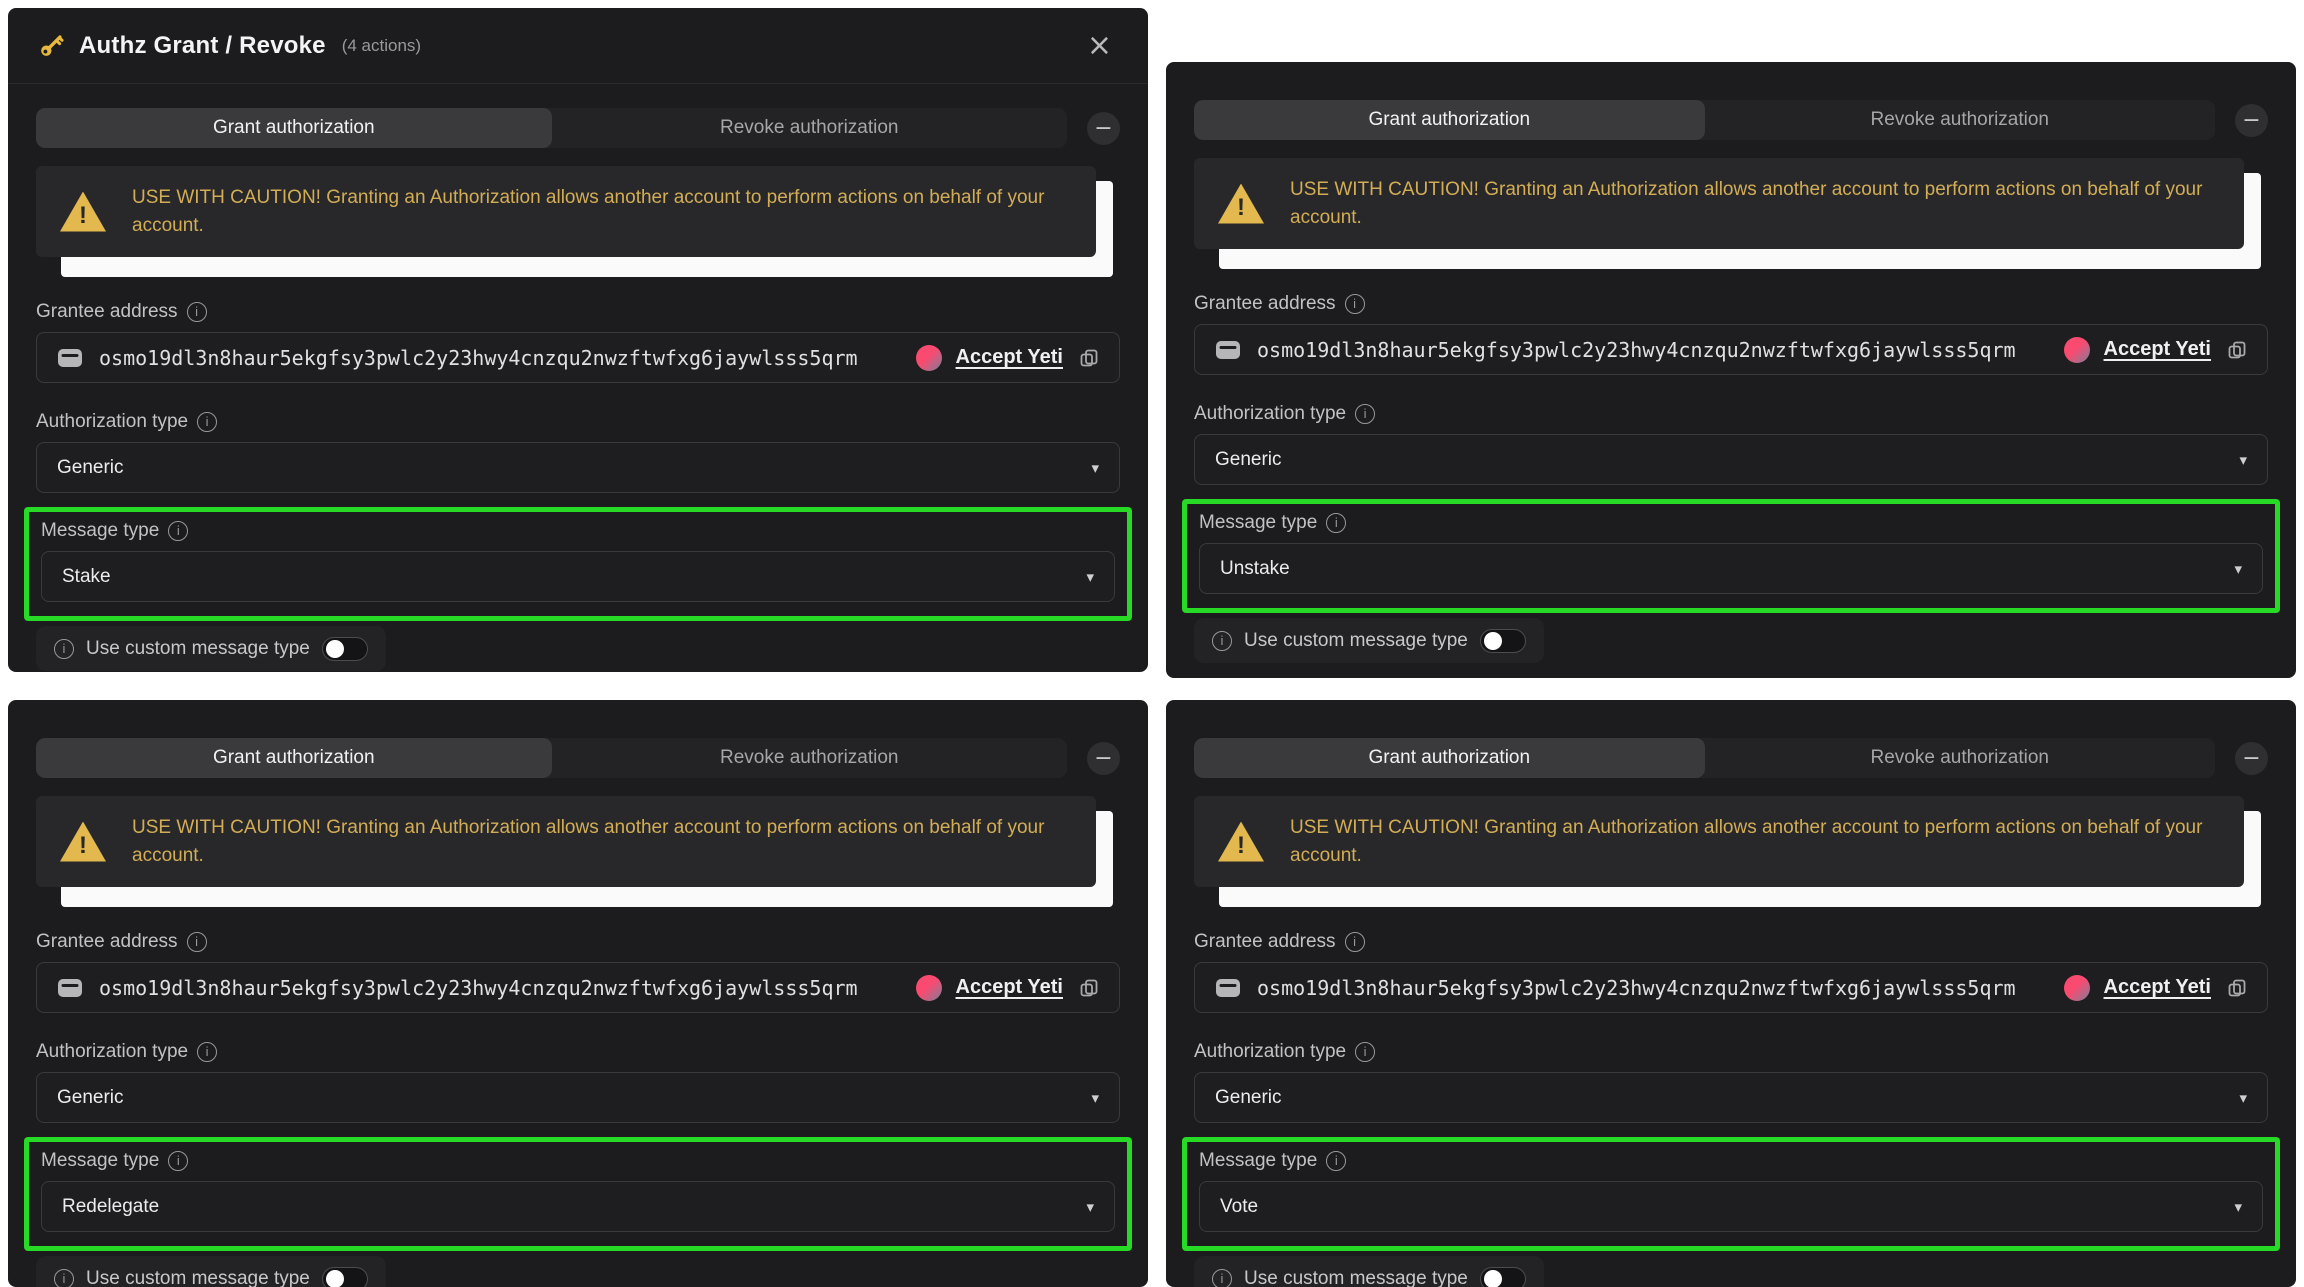  What do you see at coordinates (2243, 1097) in the screenshot?
I see `chevron-down-icon: ▾` at bounding box center [2243, 1097].